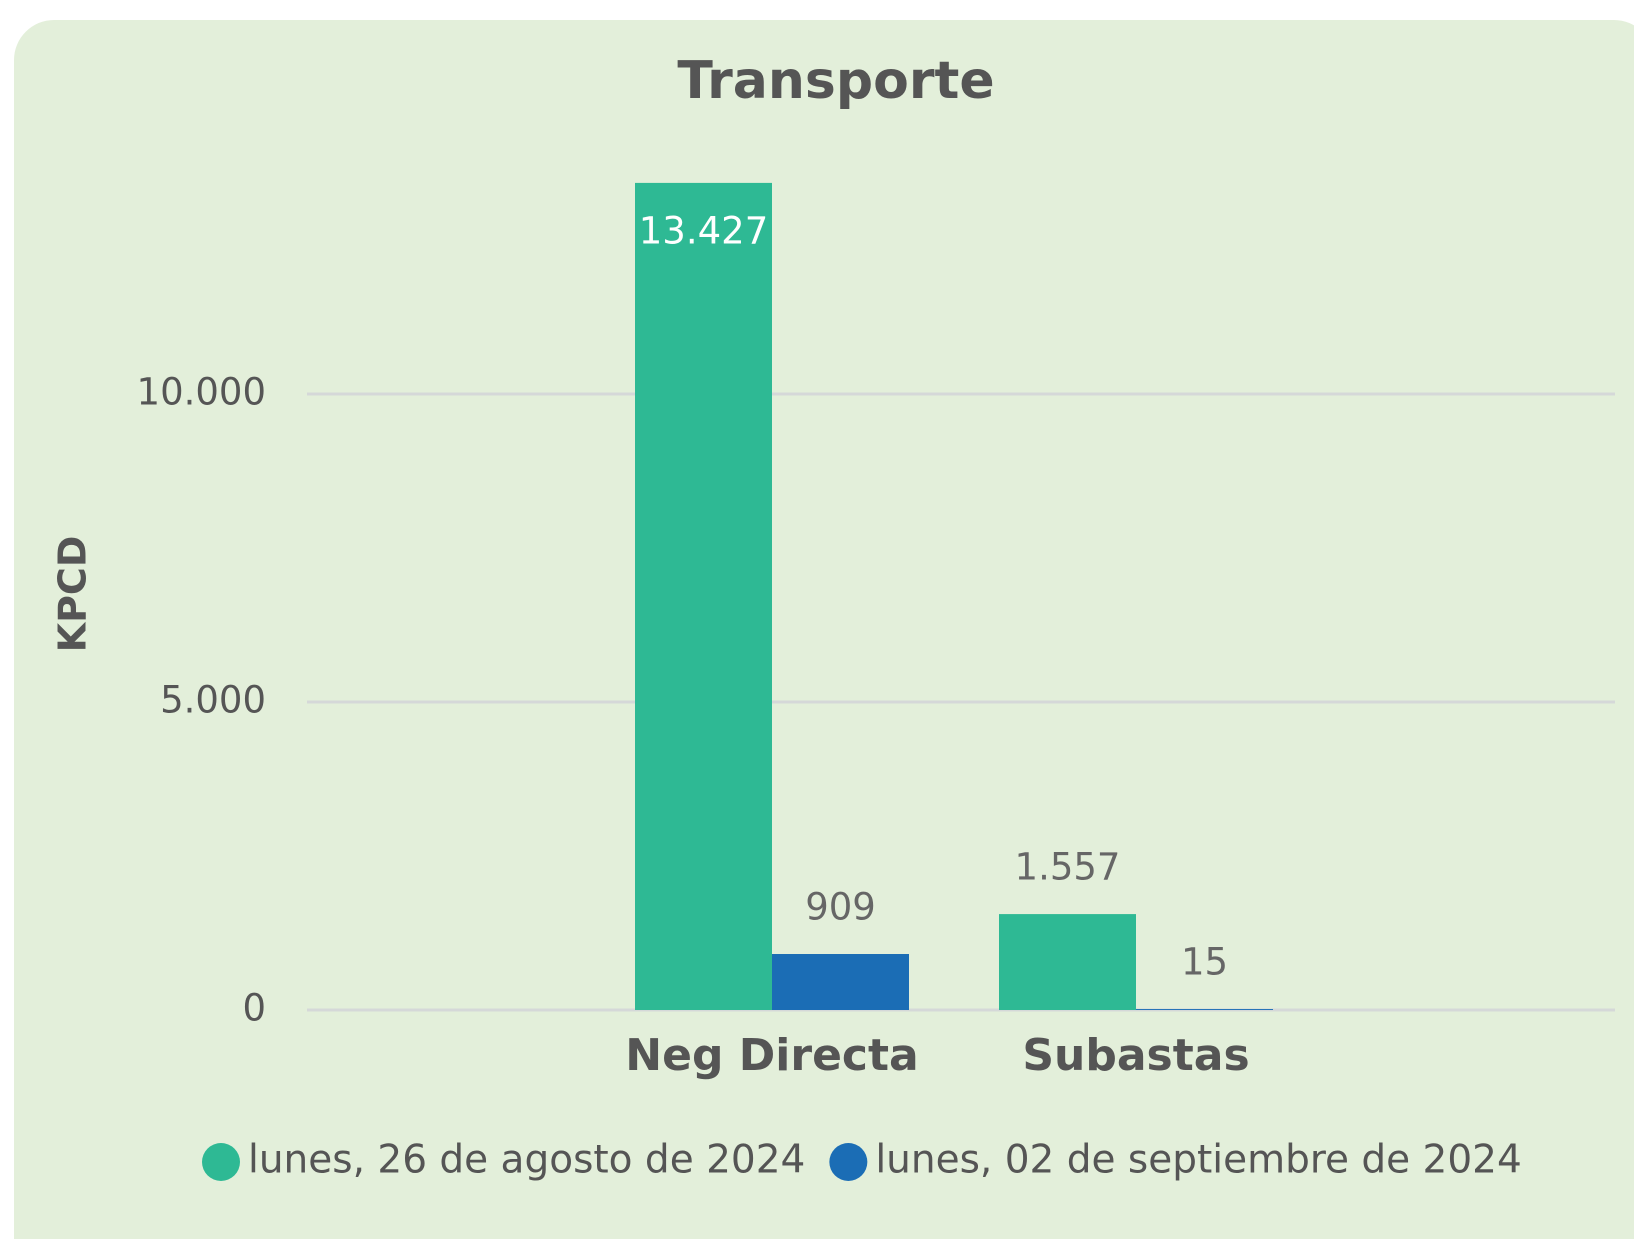 This screenshot has width=1634, height=1239. Describe the element at coordinates (73, 594) in the screenshot. I see `y-axis-label: KPCD` at that location.